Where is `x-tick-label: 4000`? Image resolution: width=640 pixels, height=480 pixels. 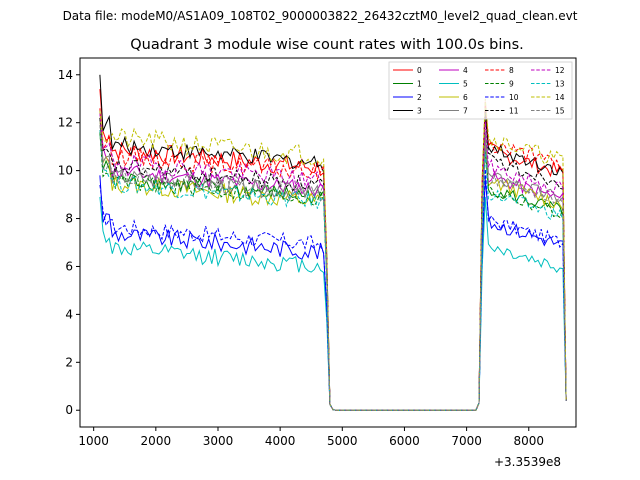
x-tick-label: 4000 is located at coordinates (280, 441).